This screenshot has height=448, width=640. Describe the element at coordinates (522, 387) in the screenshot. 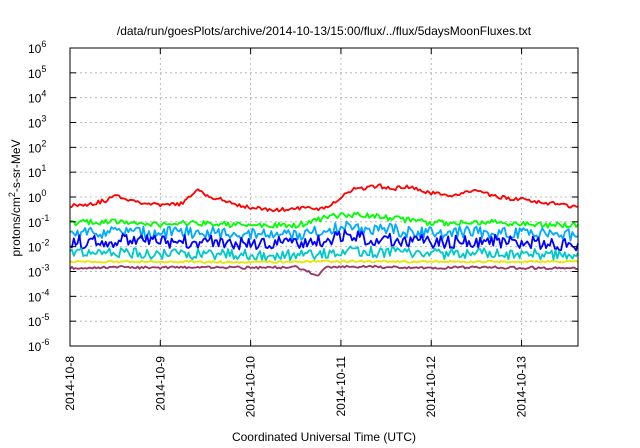

I see `x-tick-label: 2014-10-13` at that location.